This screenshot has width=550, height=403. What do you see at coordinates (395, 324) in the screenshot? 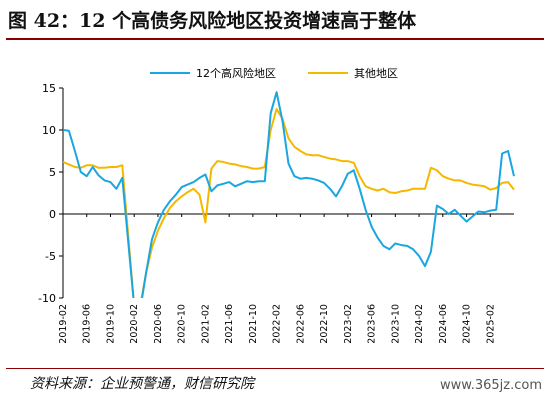
I see `x-tick-label: 2023-10` at bounding box center [395, 324].